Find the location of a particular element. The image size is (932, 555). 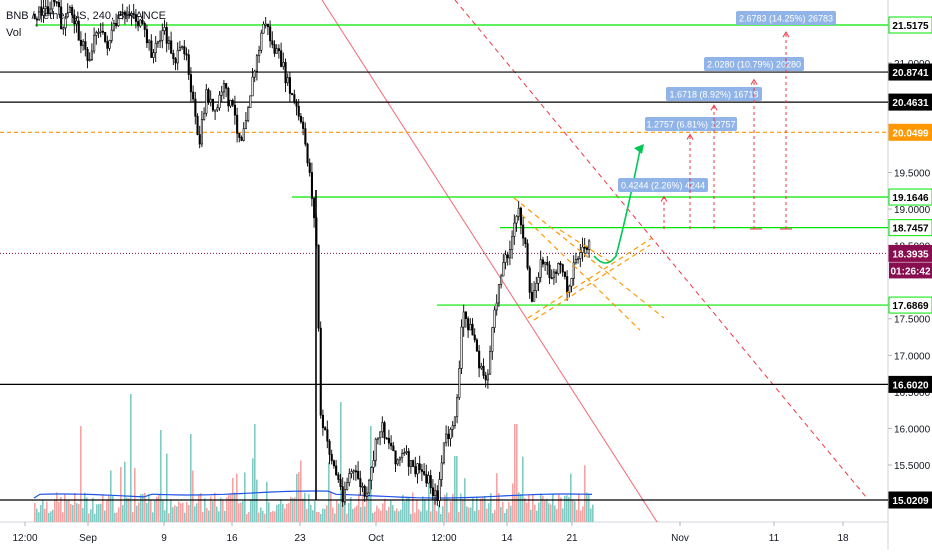

level-price-badge is located at coordinates (910, 228).